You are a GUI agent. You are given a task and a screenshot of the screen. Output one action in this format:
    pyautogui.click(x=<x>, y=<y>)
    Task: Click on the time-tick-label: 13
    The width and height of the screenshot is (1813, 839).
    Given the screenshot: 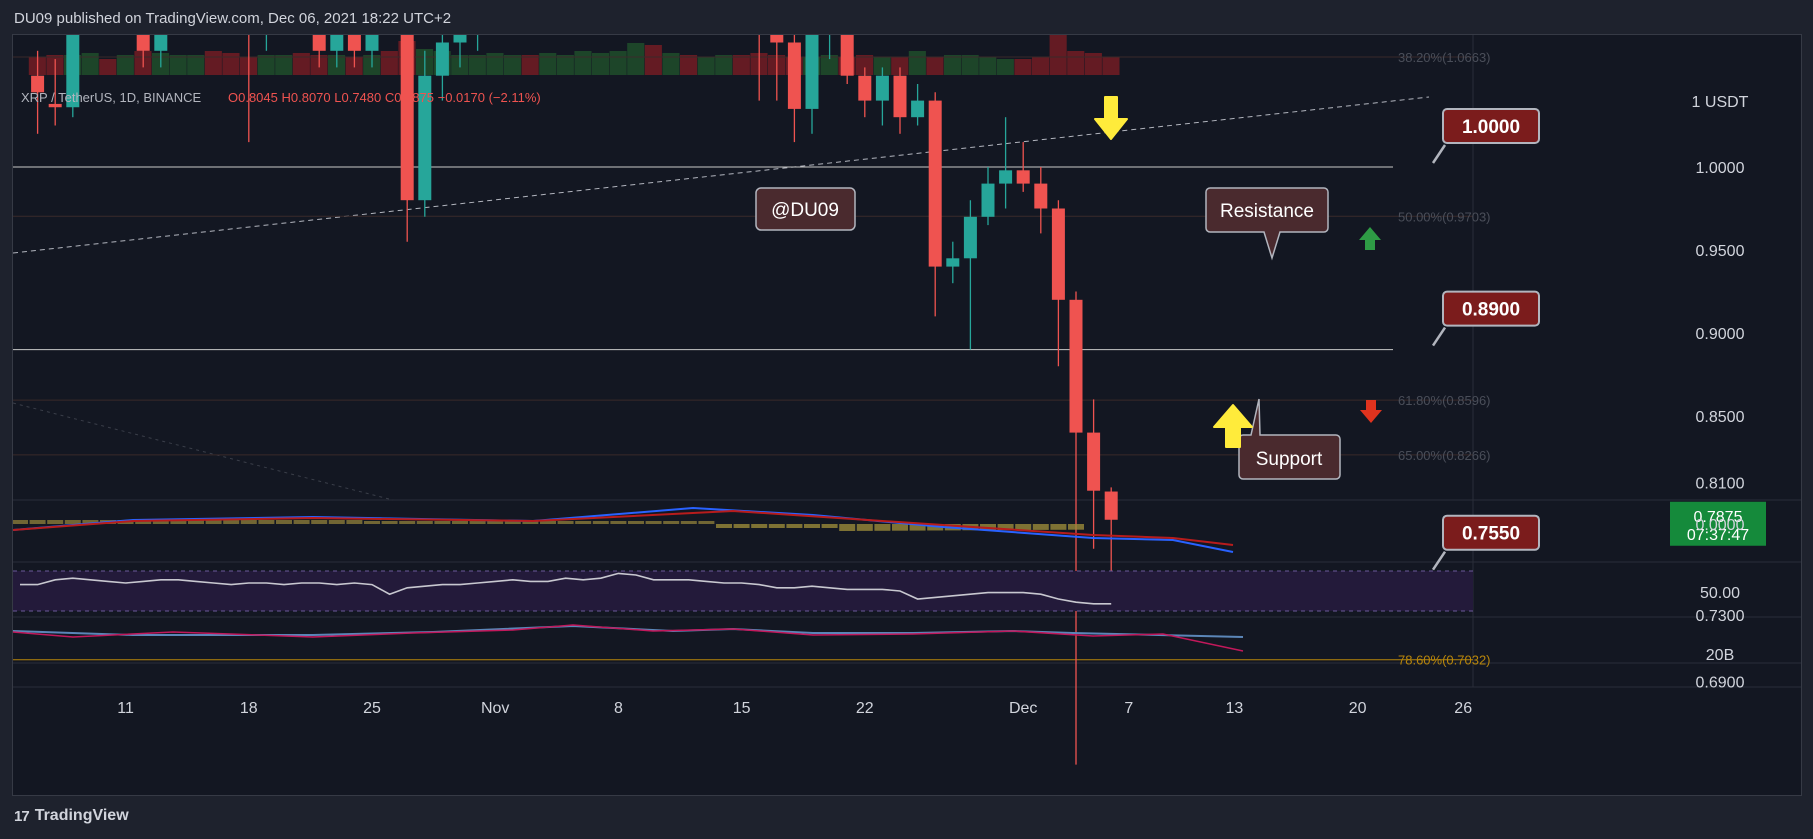 What is the action you would take?
    pyautogui.click(x=1235, y=708)
    